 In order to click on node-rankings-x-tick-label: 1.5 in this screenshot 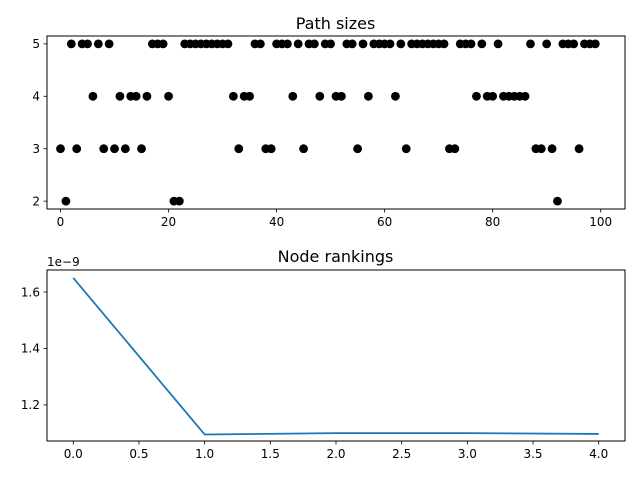, I will do `click(270, 454)`.